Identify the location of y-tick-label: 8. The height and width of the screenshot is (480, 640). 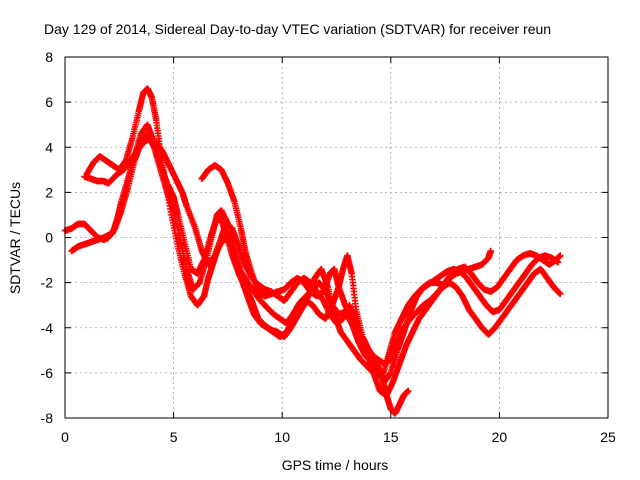
(49, 57).